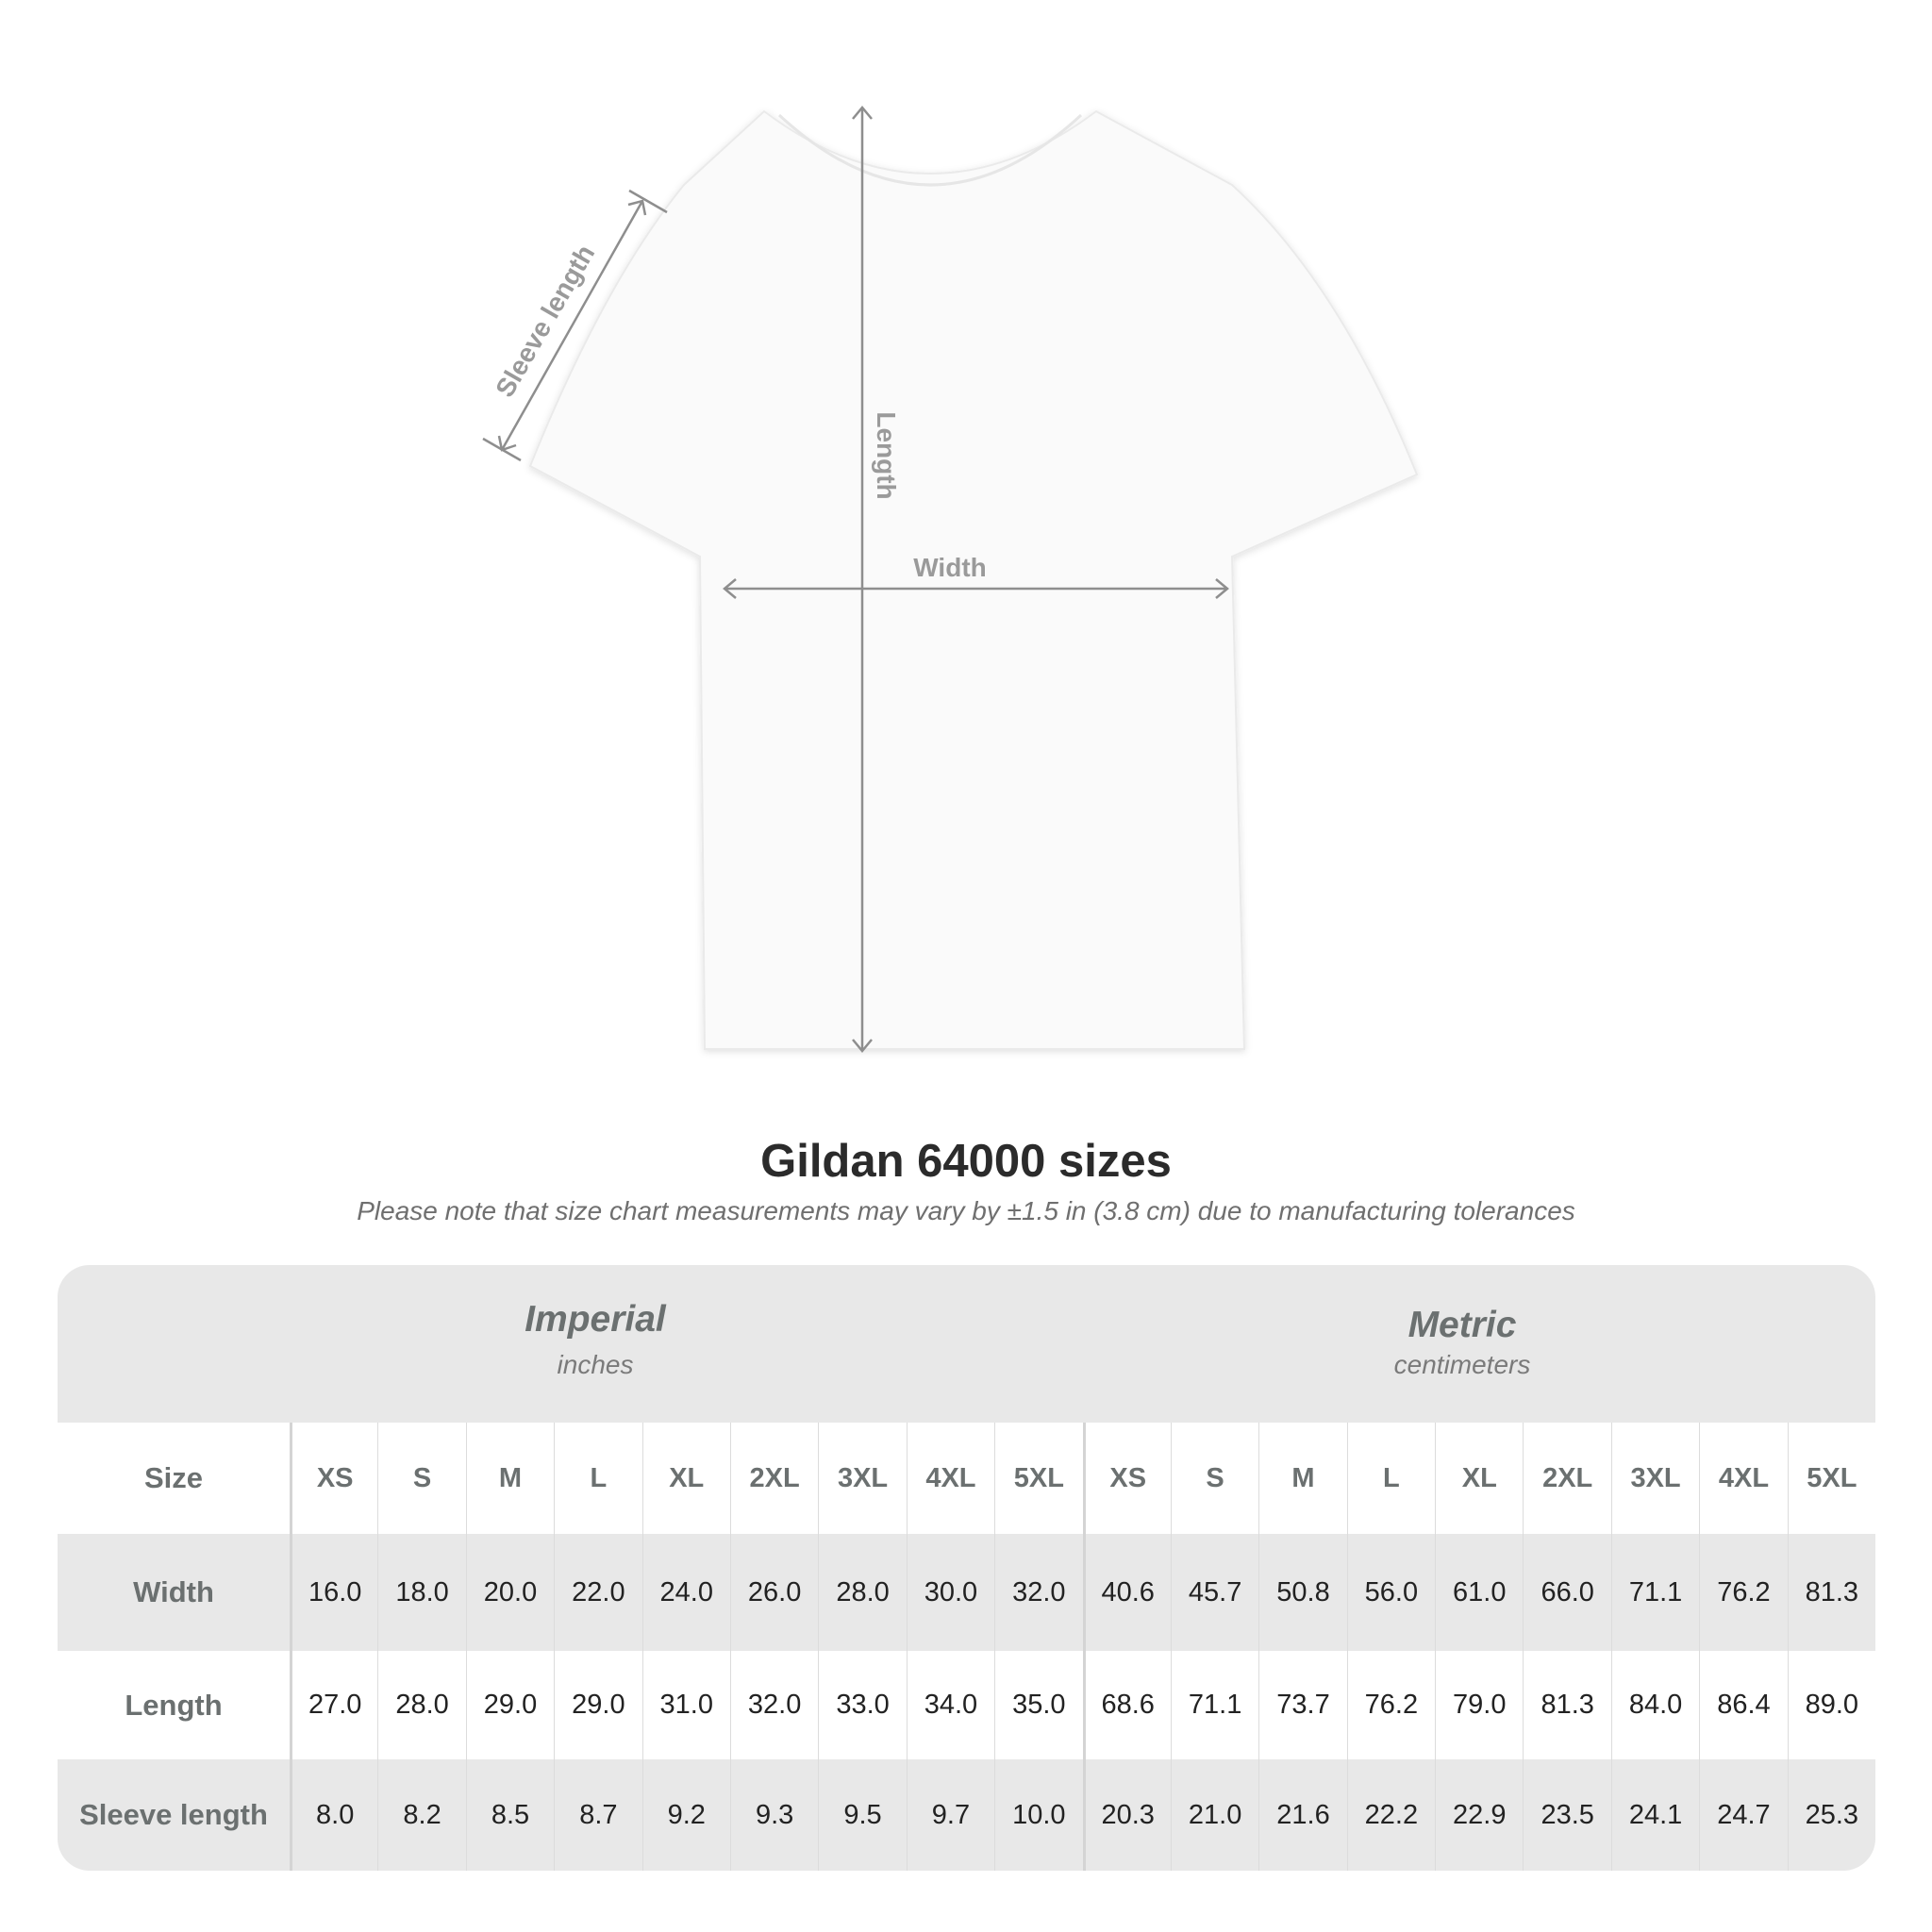 The width and height of the screenshot is (1932, 1932). I want to click on table-cell-metric: 25.3, so click(1831, 1815).